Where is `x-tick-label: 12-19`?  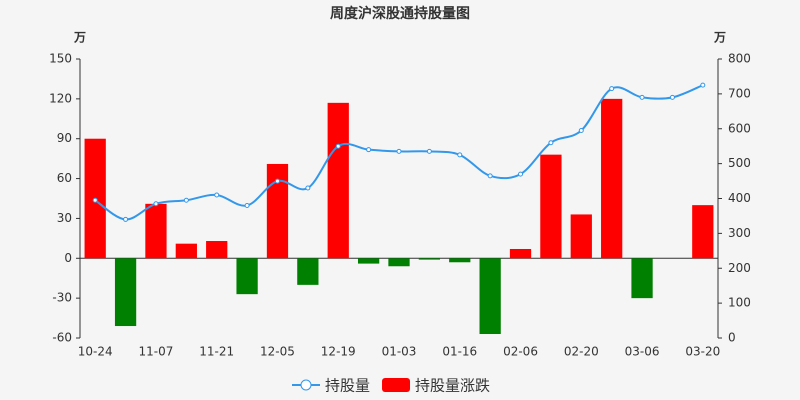
x-tick-label: 12-19 is located at coordinates (338, 352).